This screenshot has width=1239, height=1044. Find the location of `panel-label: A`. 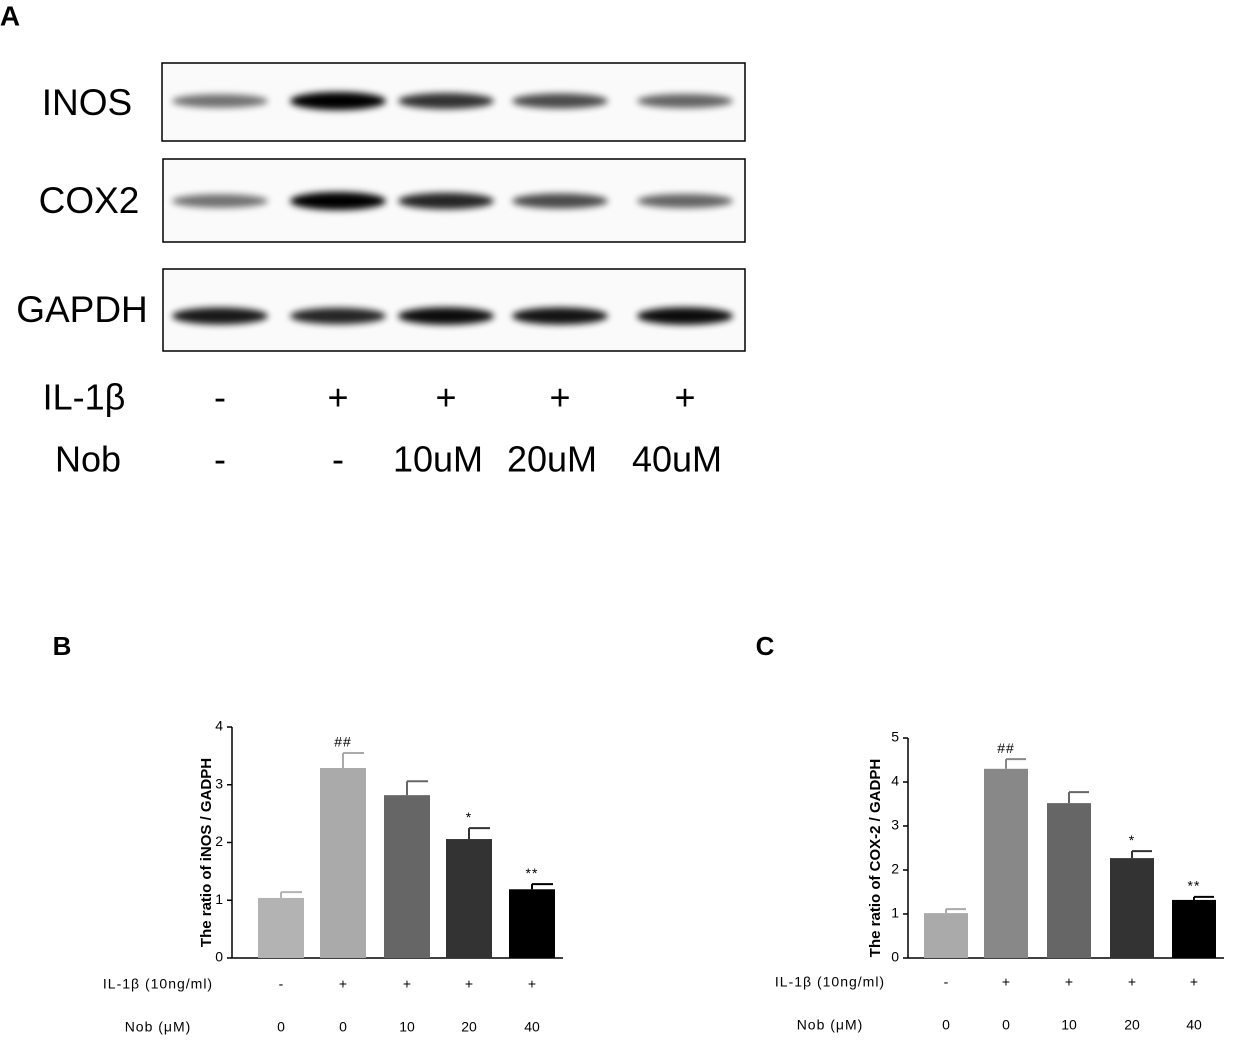

panel-label: A is located at coordinates (10, 15).